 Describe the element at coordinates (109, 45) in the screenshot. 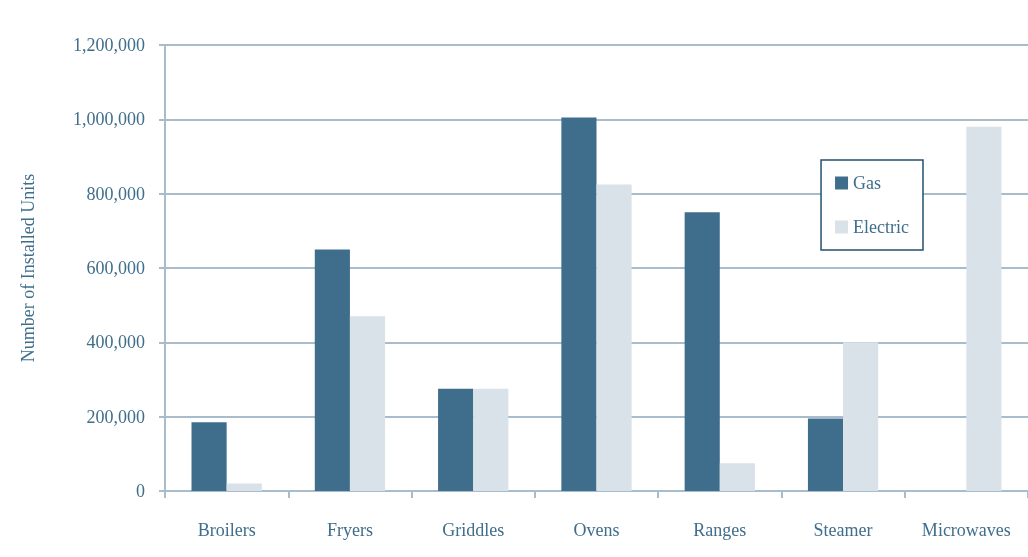

I see `y-tick-label: 1,200,000` at that location.